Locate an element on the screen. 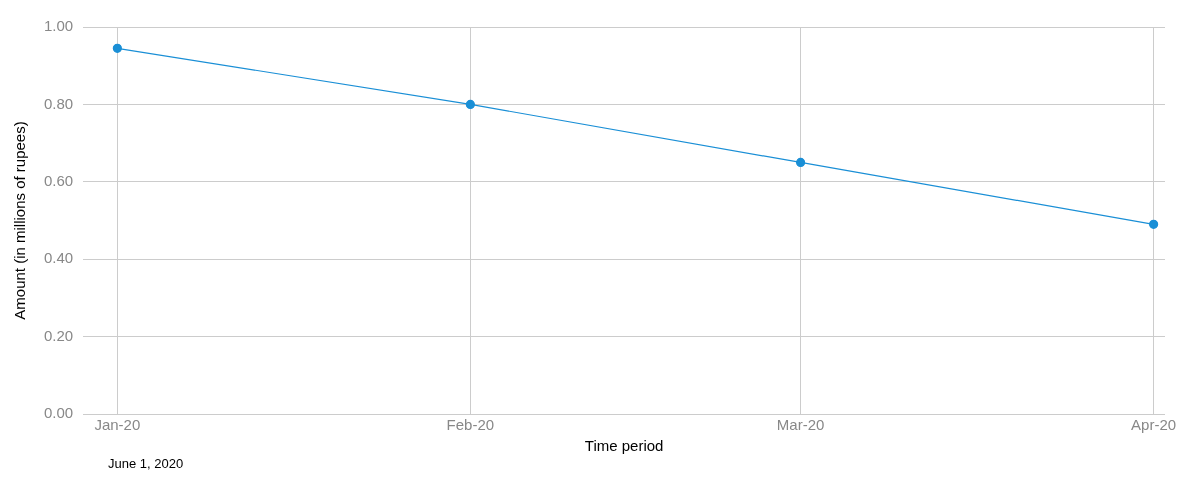 The height and width of the screenshot is (479, 1193). y-tick-label: 0.00 is located at coordinates (58, 413).